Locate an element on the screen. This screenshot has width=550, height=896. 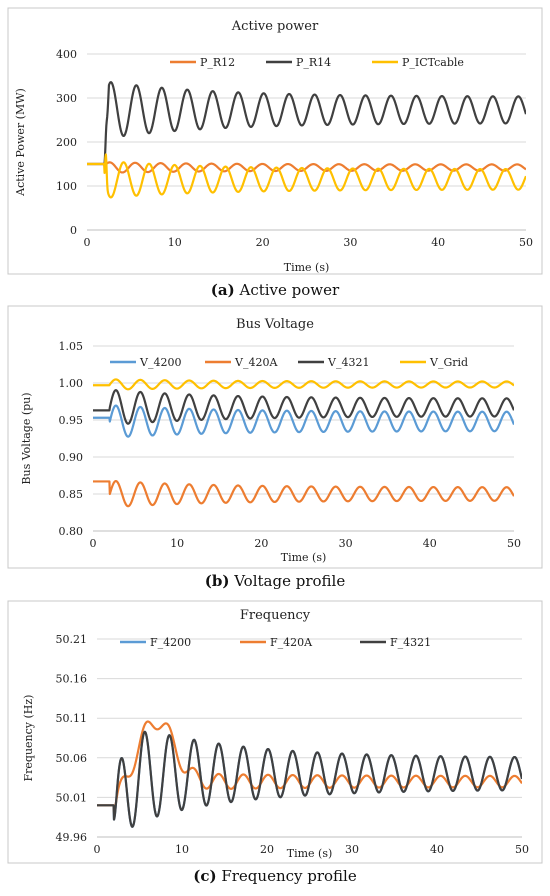
legend-label: V_4321 is located at coordinates (348, 362).